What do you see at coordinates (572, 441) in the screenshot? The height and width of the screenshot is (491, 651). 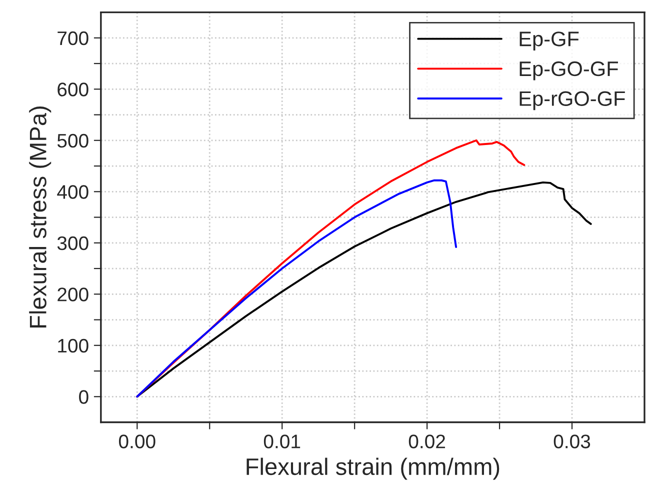 I see `x-tick-label: 0.03` at bounding box center [572, 441].